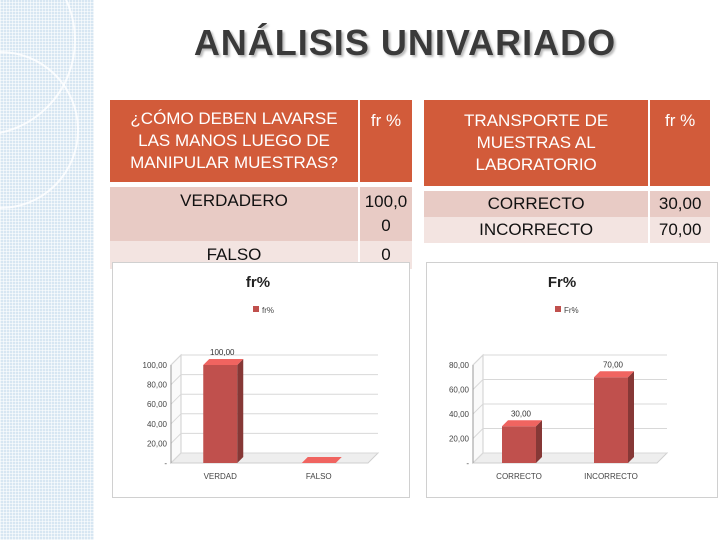 Image resolution: width=720 pixels, height=540 pixels. Describe the element at coordinates (386, 201) in the screenshot. I see `row-value-line1: 100,0` at that location.